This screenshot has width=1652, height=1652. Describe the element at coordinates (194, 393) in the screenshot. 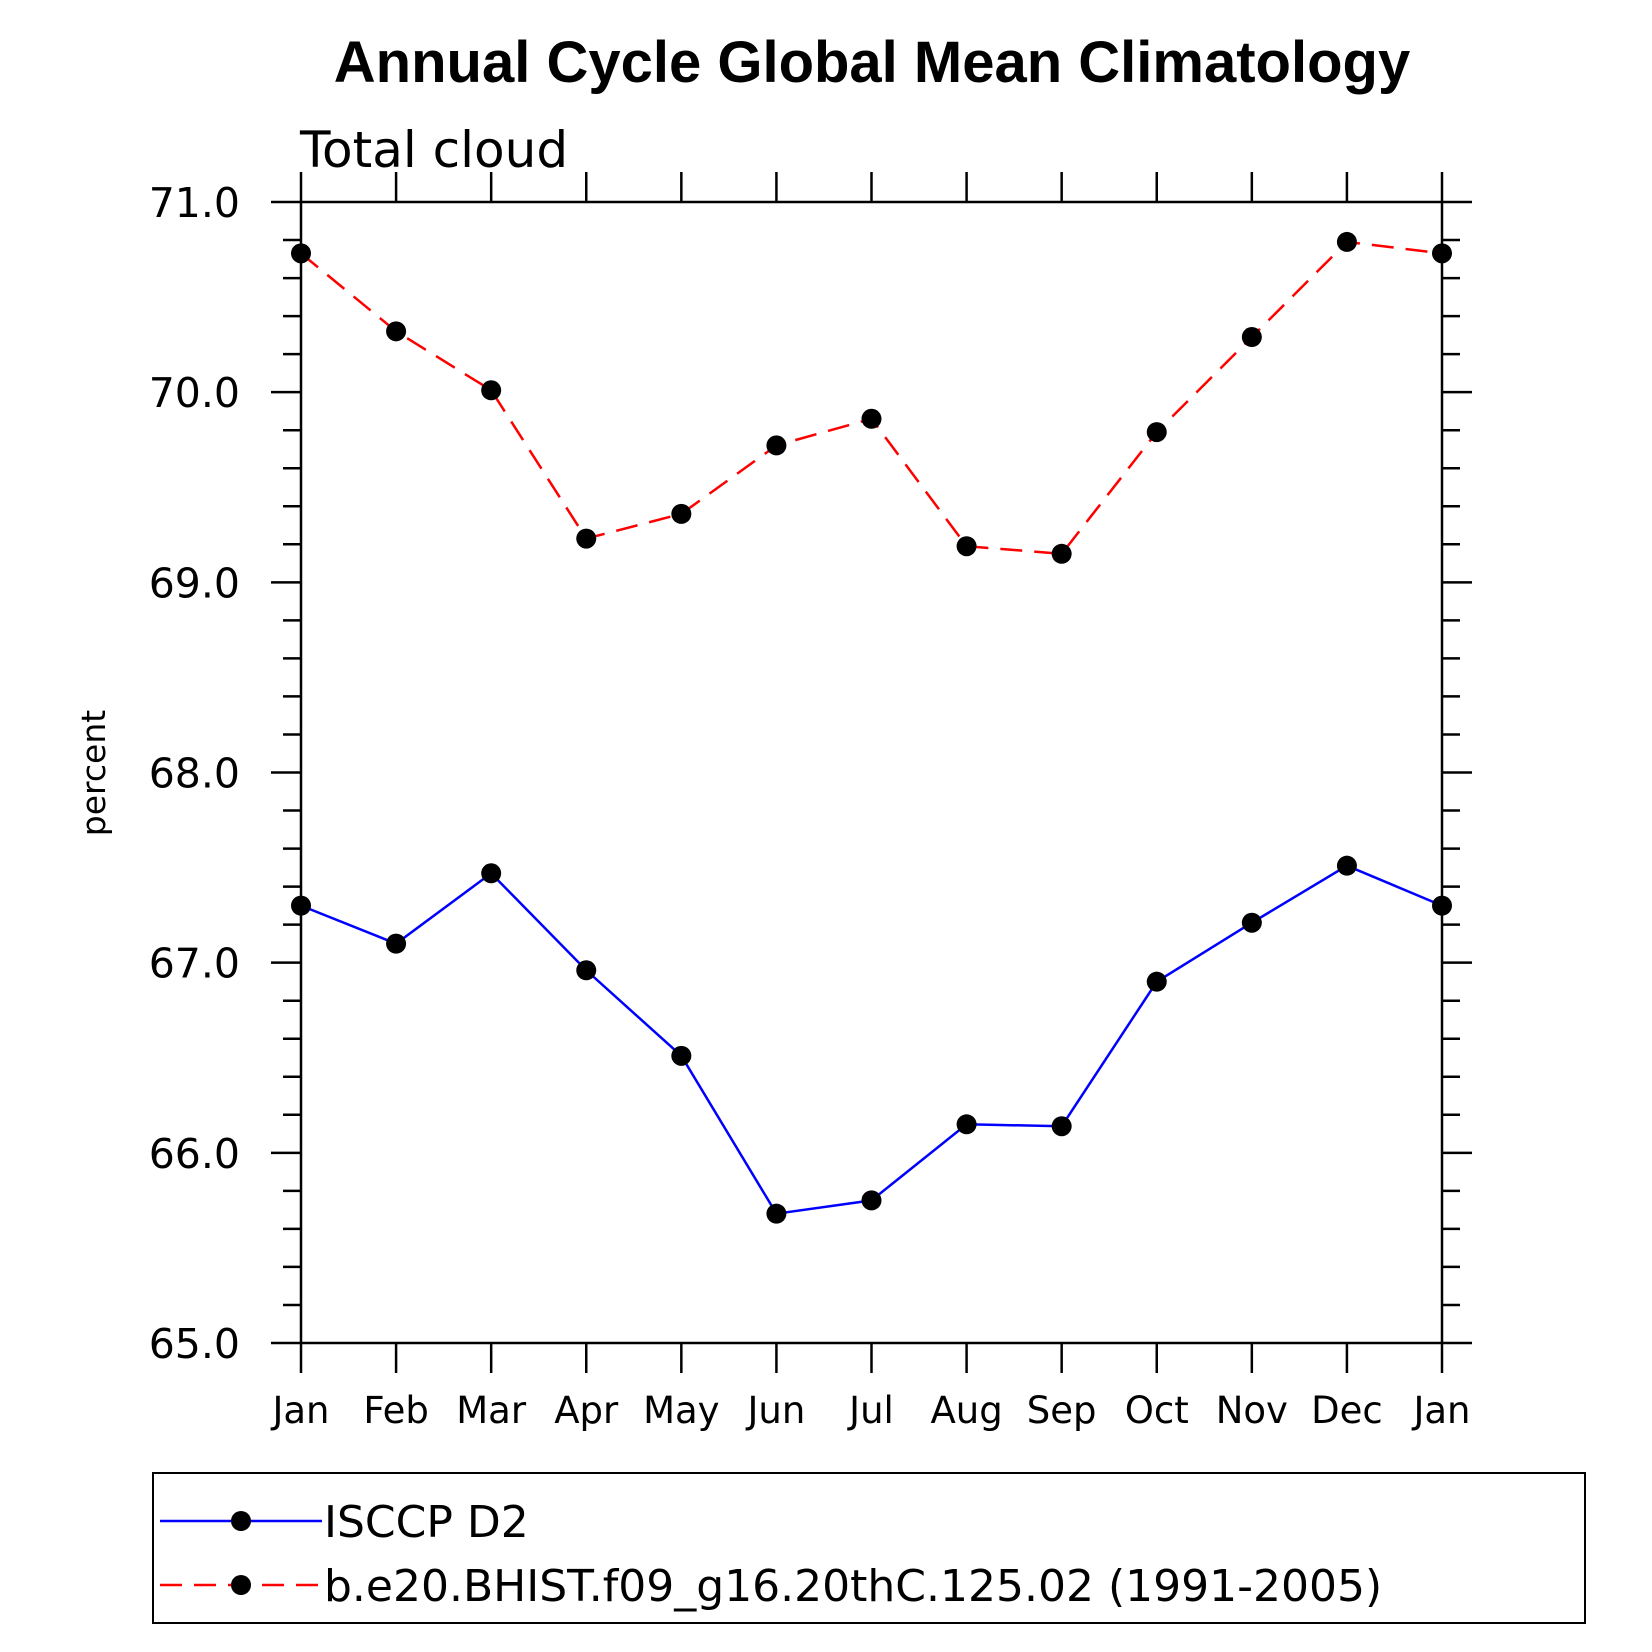

I see `y-tick-label: 70.0` at that location.